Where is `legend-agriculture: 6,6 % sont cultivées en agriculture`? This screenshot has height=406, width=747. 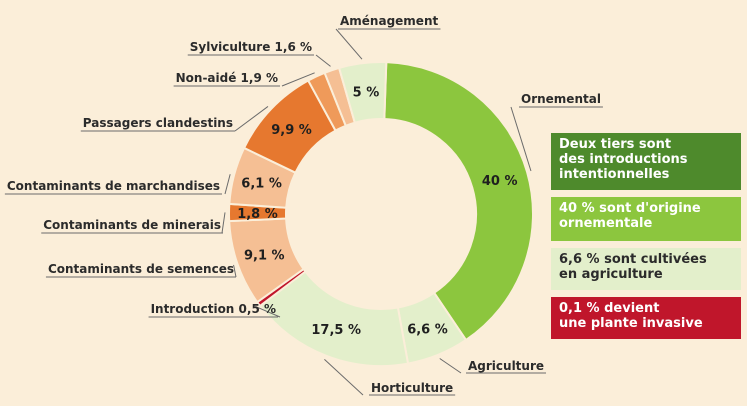
legend-agriculture: 6,6 % sont cultivées en agriculture is located at coordinates (646, 269).